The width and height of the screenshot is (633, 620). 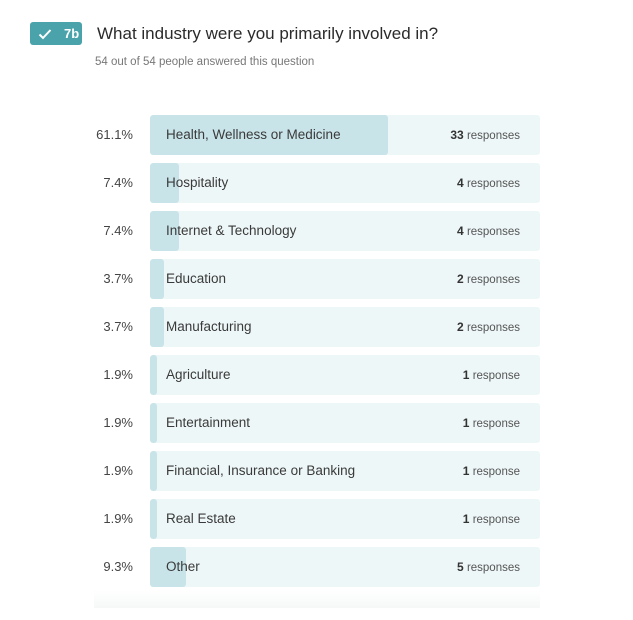 I want to click on category-label: Agriculture, so click(x=198, y=374).